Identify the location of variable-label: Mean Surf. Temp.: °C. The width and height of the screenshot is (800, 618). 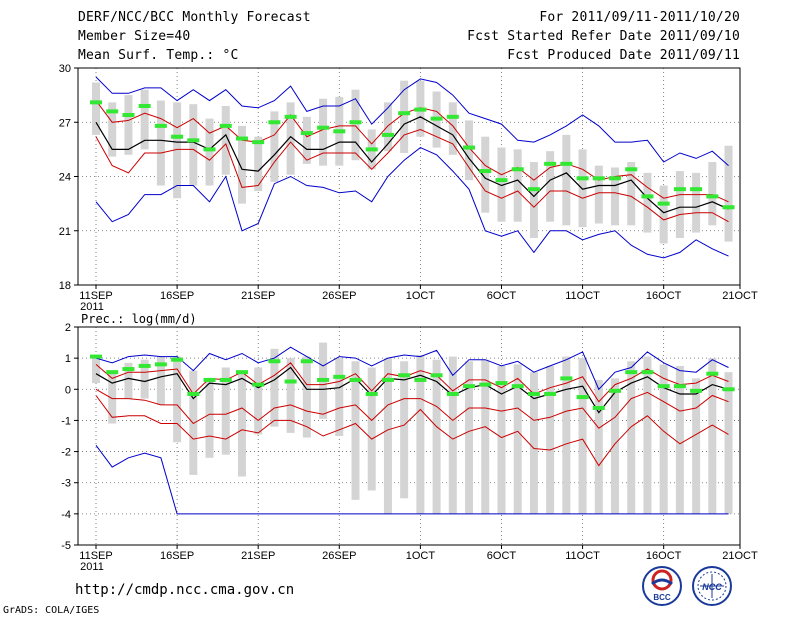
(158, 55).